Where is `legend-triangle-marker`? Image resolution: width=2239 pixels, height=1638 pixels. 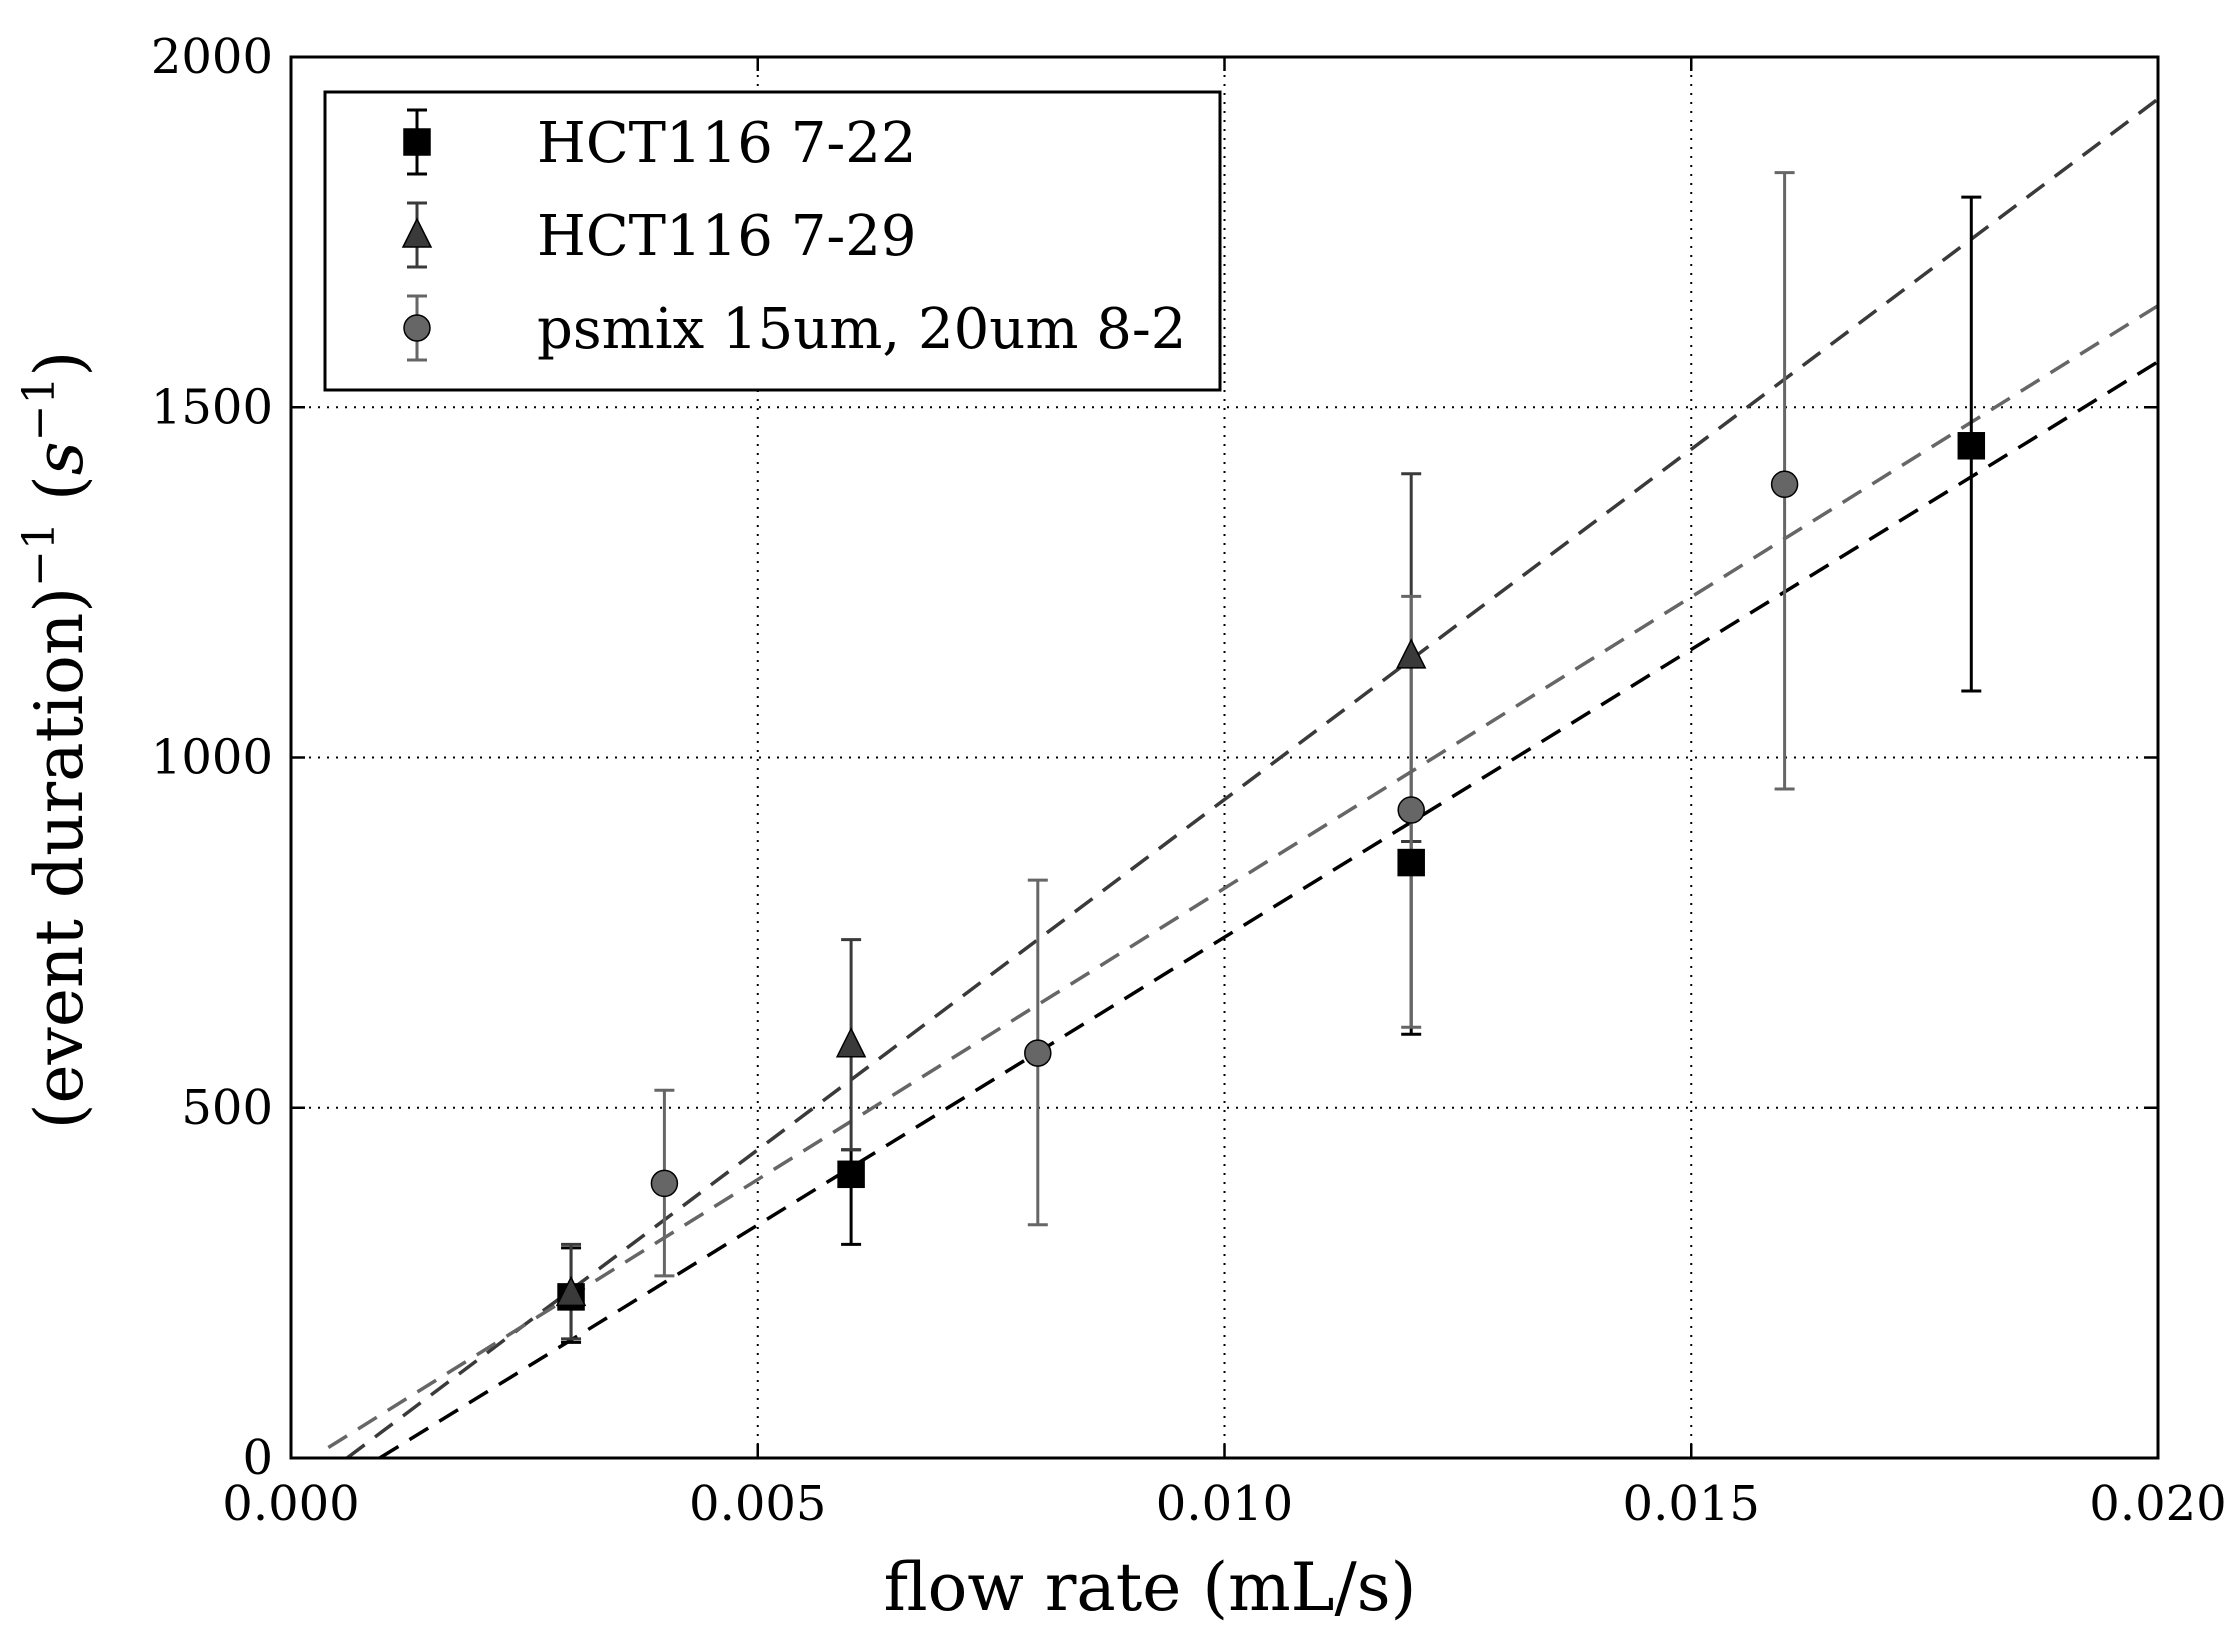
legend-triangle-marker is located at coordinates (417, 232).